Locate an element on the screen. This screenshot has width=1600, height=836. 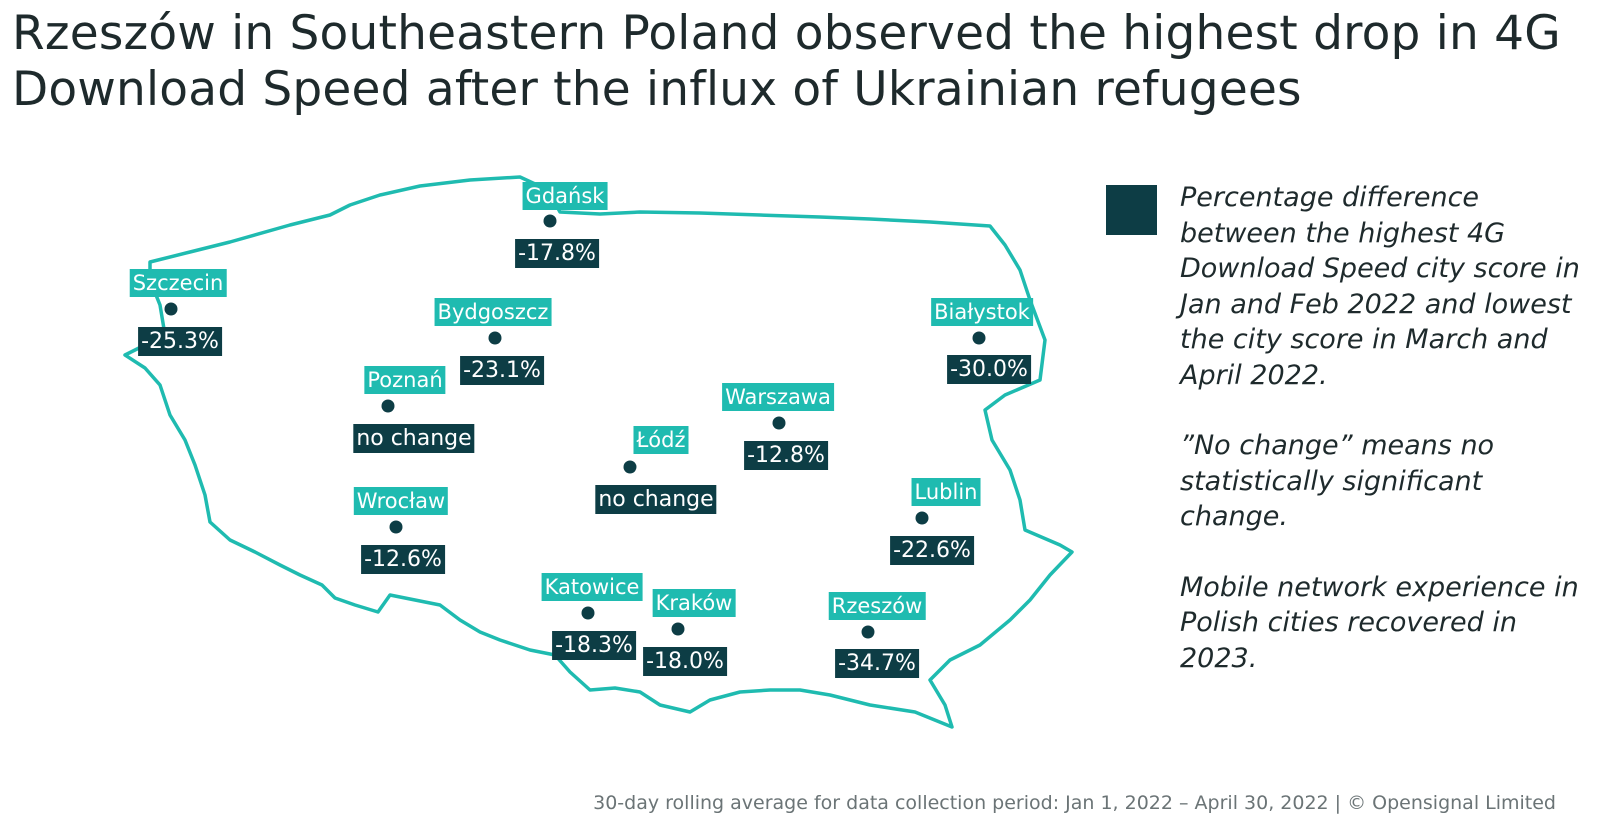
city-label: Warszawa is located at coordinates (778, 397).